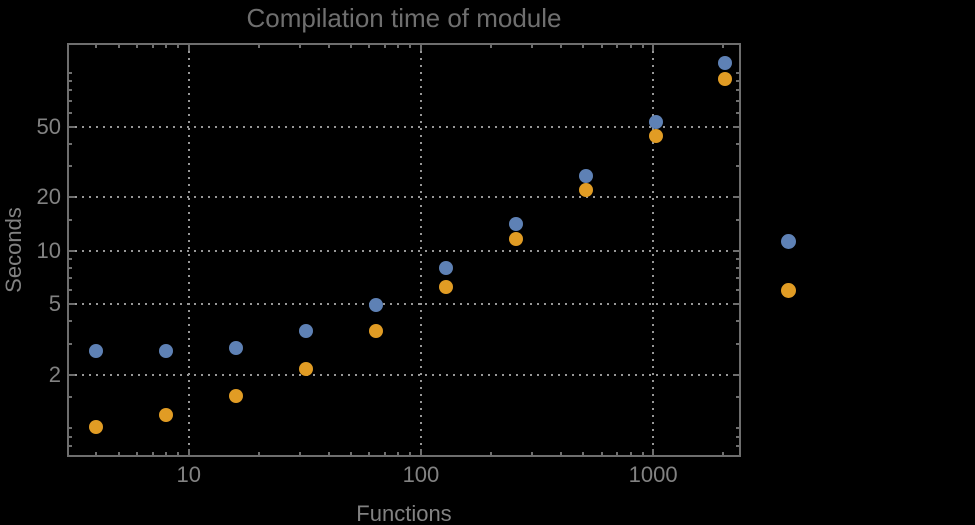 The height and width of the screenshot is (525, 975). Describe the element at coordinates (421, 474) in the screenshot. I see `x-tick-label: 100` at that location.